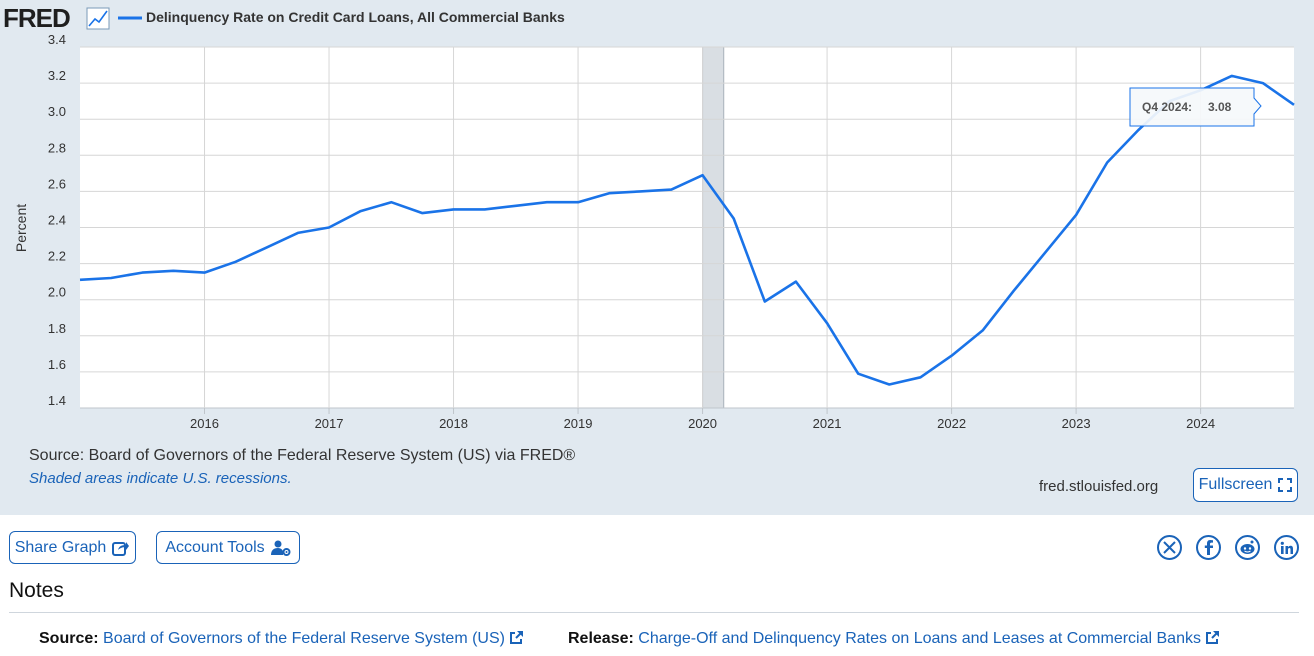 The width and height of the screenshot is (1314, 656). Describe the element at coordinates (1220, 107) in the screenshot. I see `tooltip-value: 3.08` at that location.